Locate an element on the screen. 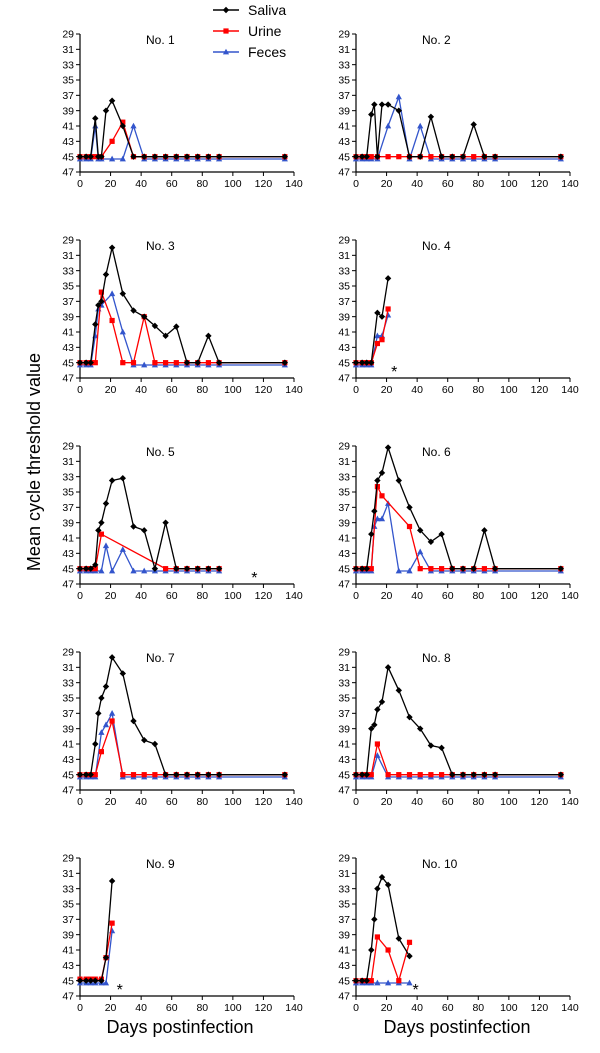  chart-legend: Saliva Urine Feces is located at coordinates (249, 31).